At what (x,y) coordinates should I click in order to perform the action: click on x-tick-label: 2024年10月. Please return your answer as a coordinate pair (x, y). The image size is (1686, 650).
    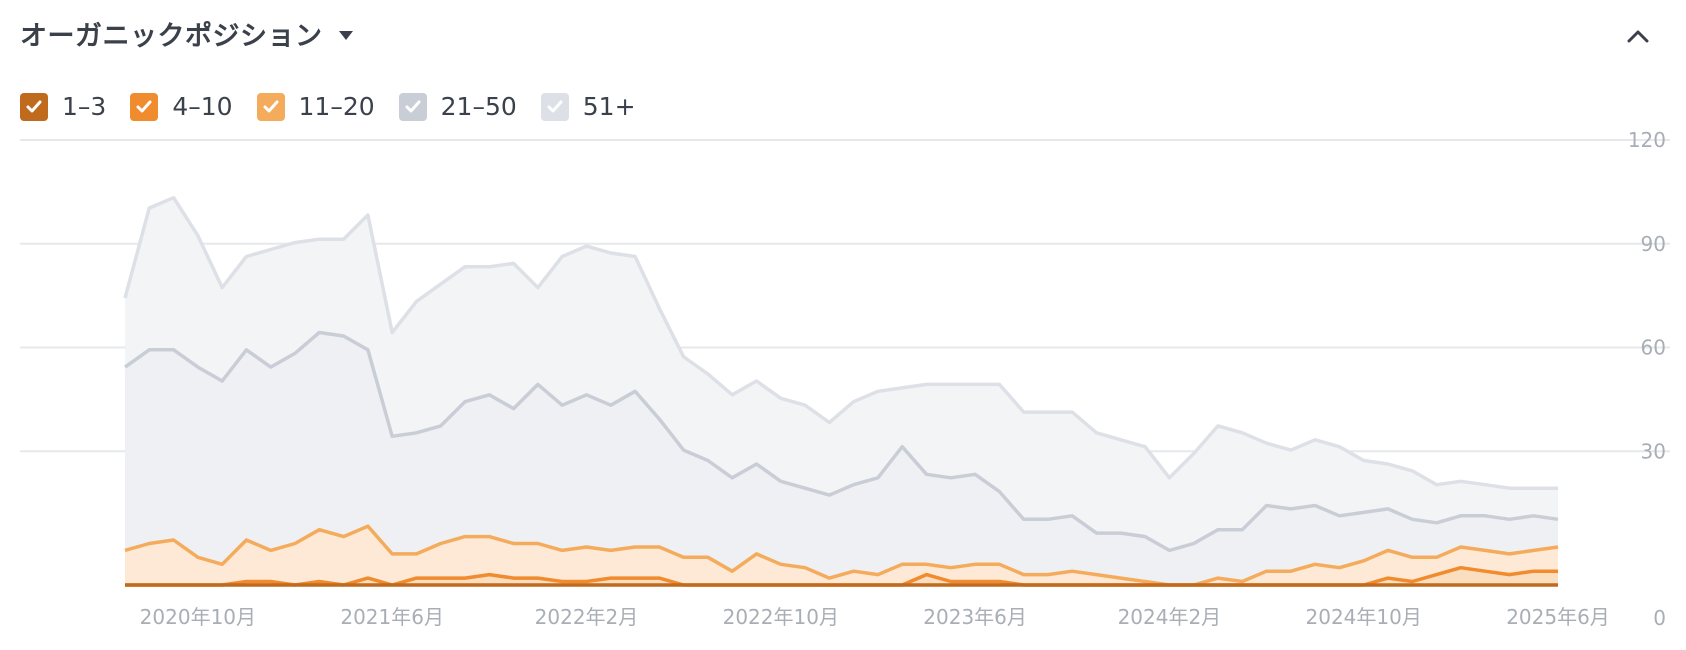
    Looking at the image, I should click on (1364, 617).